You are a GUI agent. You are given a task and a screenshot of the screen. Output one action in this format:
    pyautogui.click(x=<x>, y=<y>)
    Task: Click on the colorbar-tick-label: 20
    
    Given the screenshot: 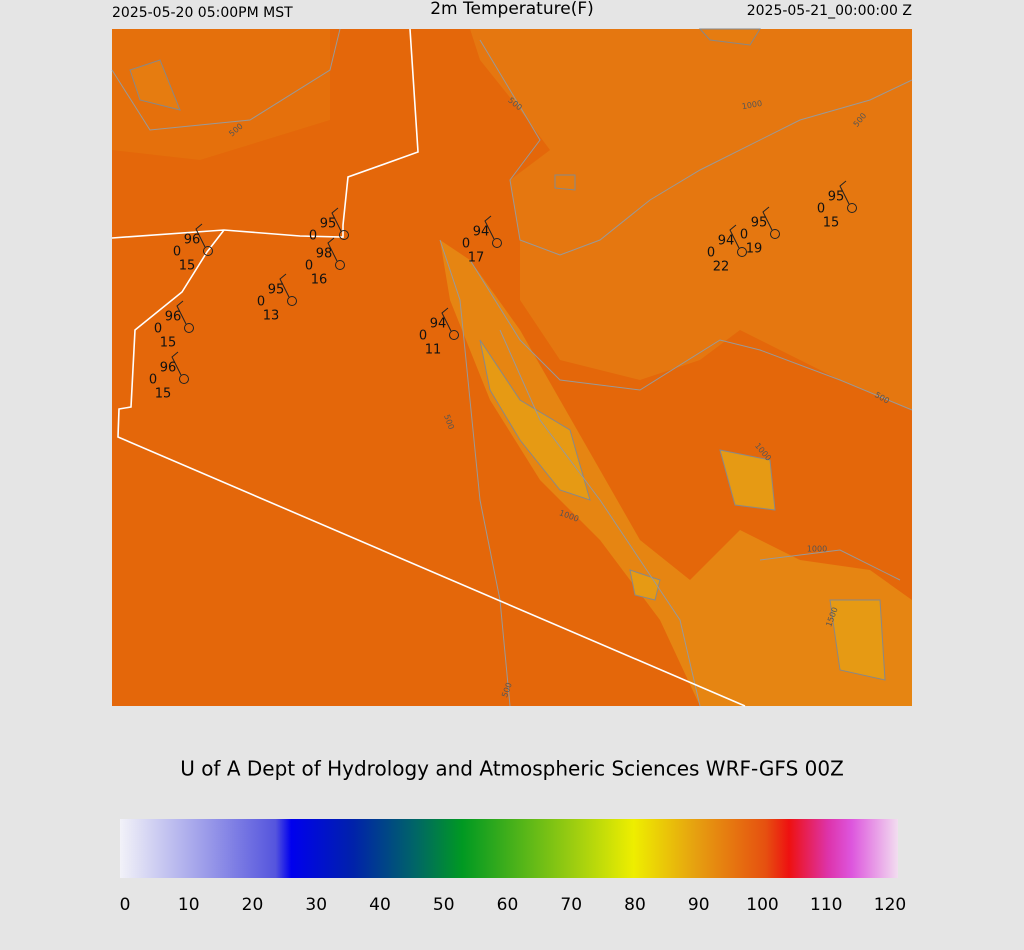 What is the action you would take?
    pyautogui.click(x=253, y=905)
    